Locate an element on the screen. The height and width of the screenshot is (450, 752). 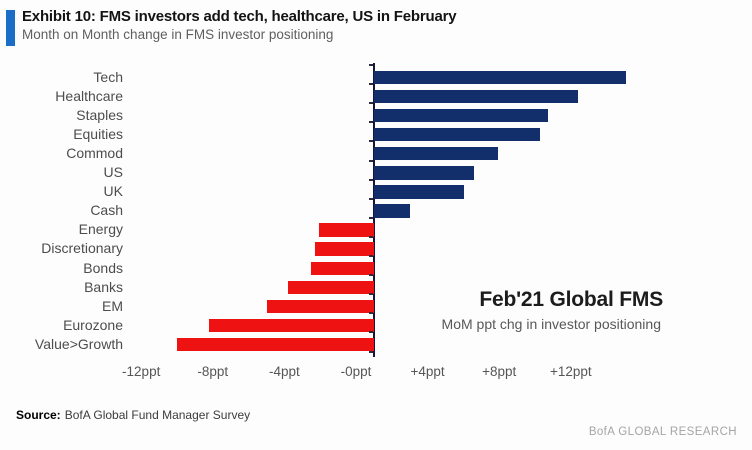
category-label-staples: Staples is located at coordinates (99, 114).